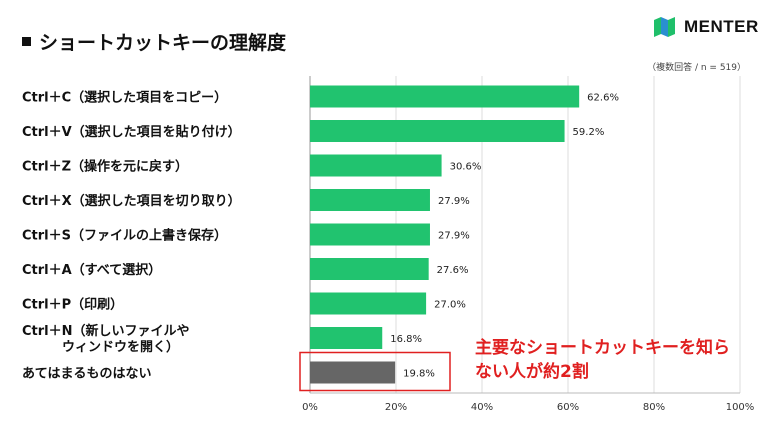  What do you see at coordinates (106, 331) in the screenshot?
I see `category-label: Ctrl＋N（新しいファイルや` at bounding box center [106, 331].